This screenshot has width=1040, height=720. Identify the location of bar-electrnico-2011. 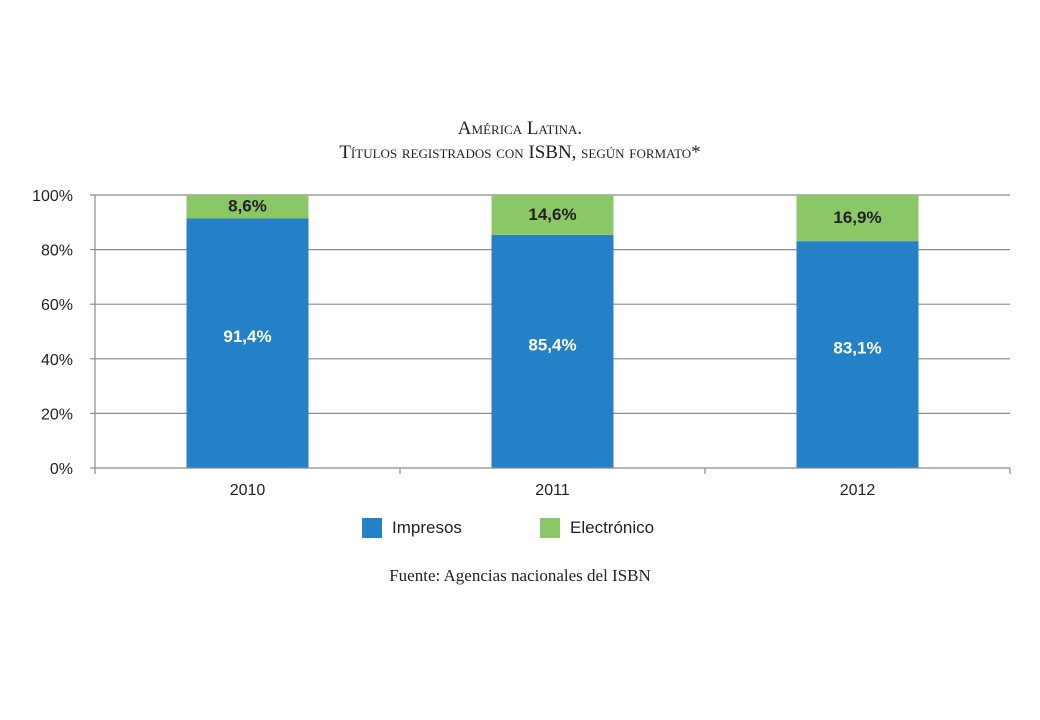
(552, 215).